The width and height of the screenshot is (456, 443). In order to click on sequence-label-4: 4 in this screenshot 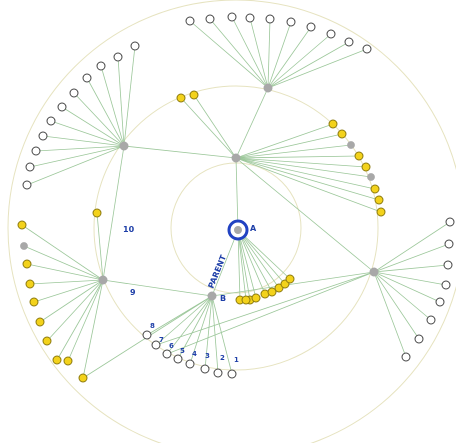, I will do `click(194, 354)`.